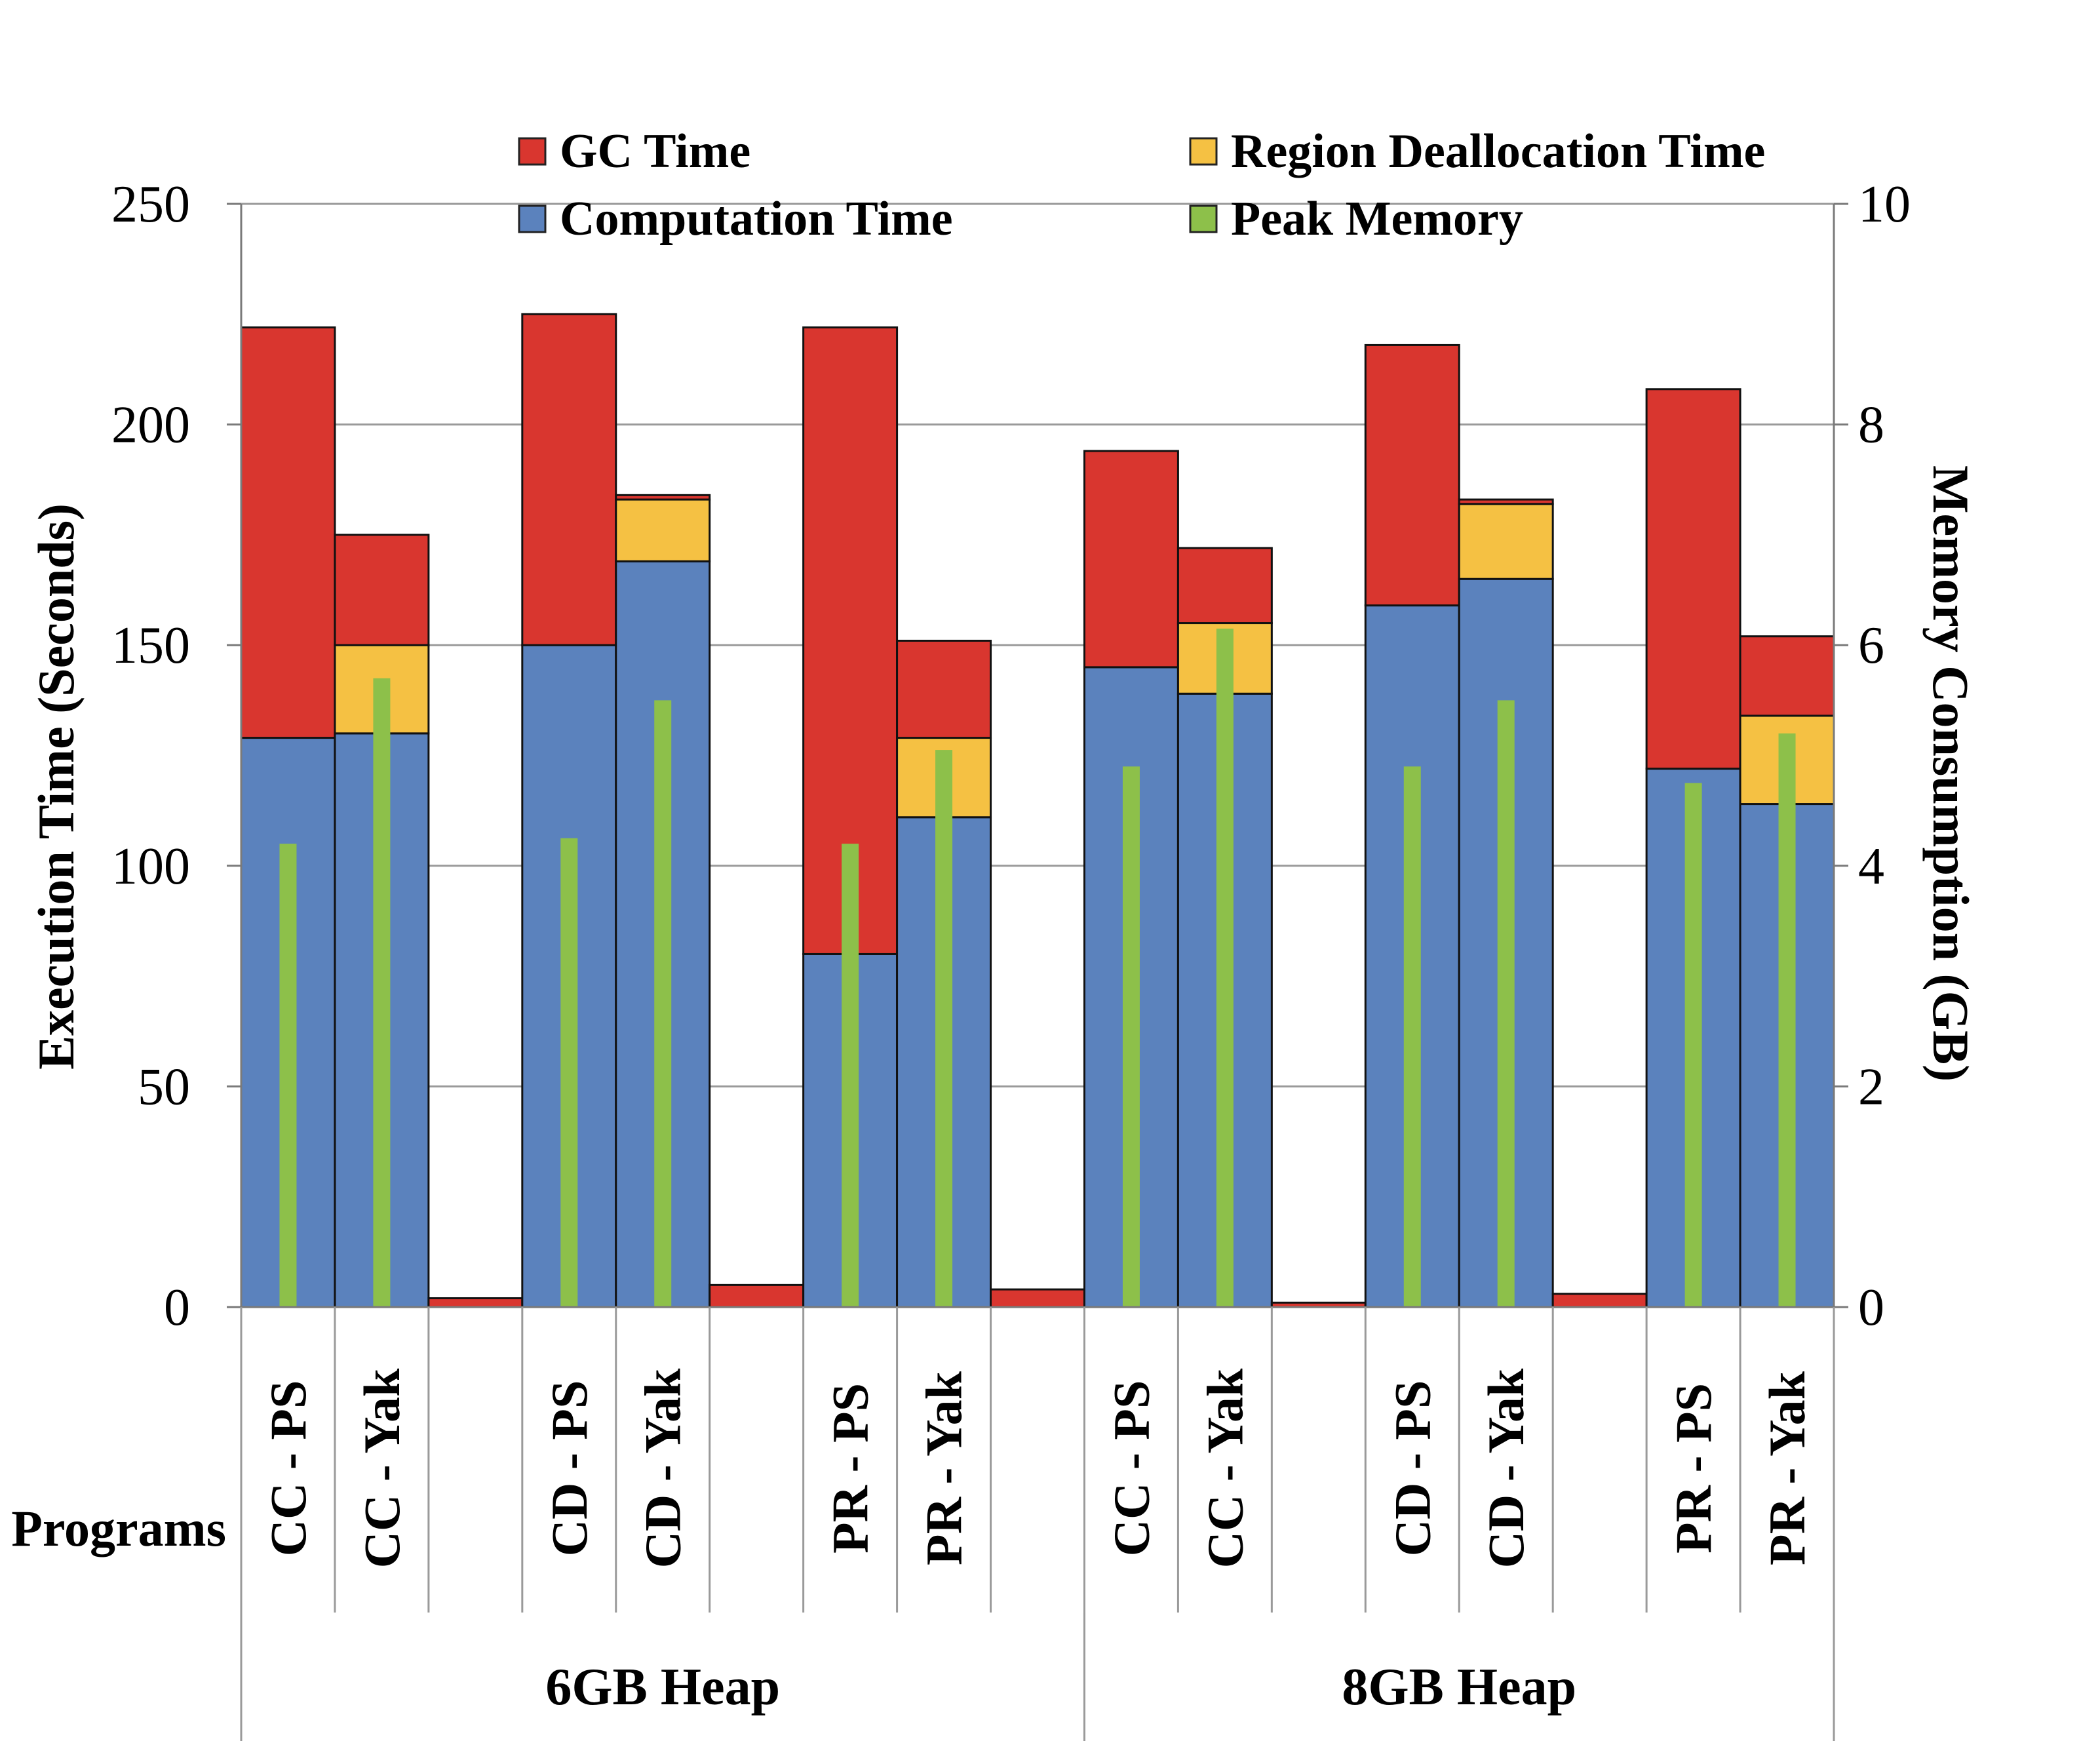 This screenshot has height=1741, width=2100. I want to click on legend-label: GC Time, so click(655, 151).